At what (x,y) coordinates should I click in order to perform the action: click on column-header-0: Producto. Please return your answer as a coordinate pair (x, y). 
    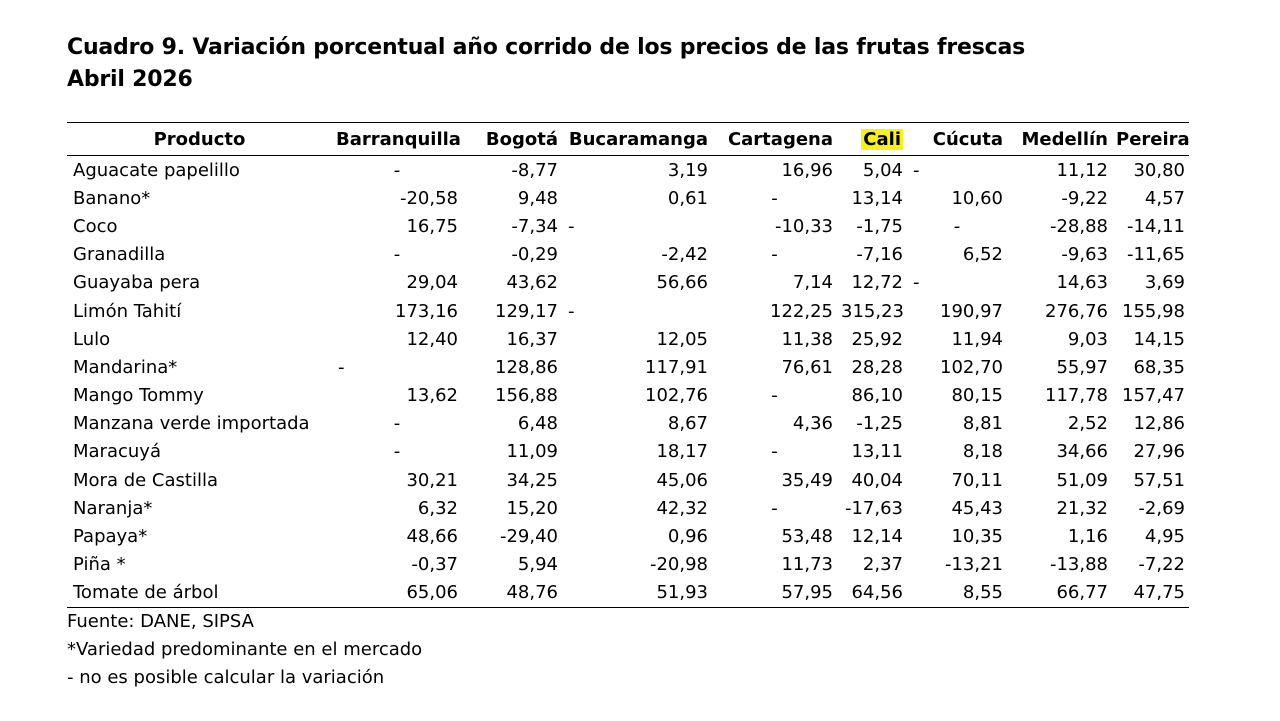
    Looking at the image, I should click on (199, 139).